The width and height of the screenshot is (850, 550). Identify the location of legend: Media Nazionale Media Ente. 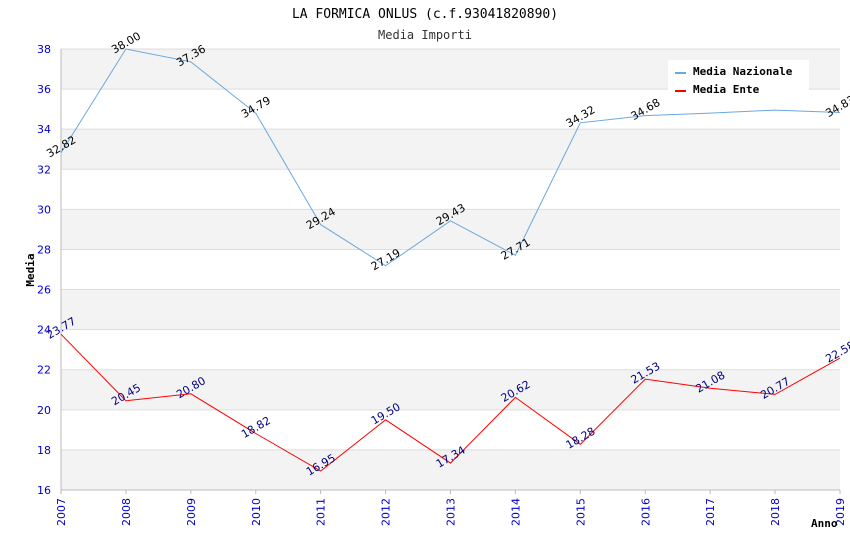
(738, 80).